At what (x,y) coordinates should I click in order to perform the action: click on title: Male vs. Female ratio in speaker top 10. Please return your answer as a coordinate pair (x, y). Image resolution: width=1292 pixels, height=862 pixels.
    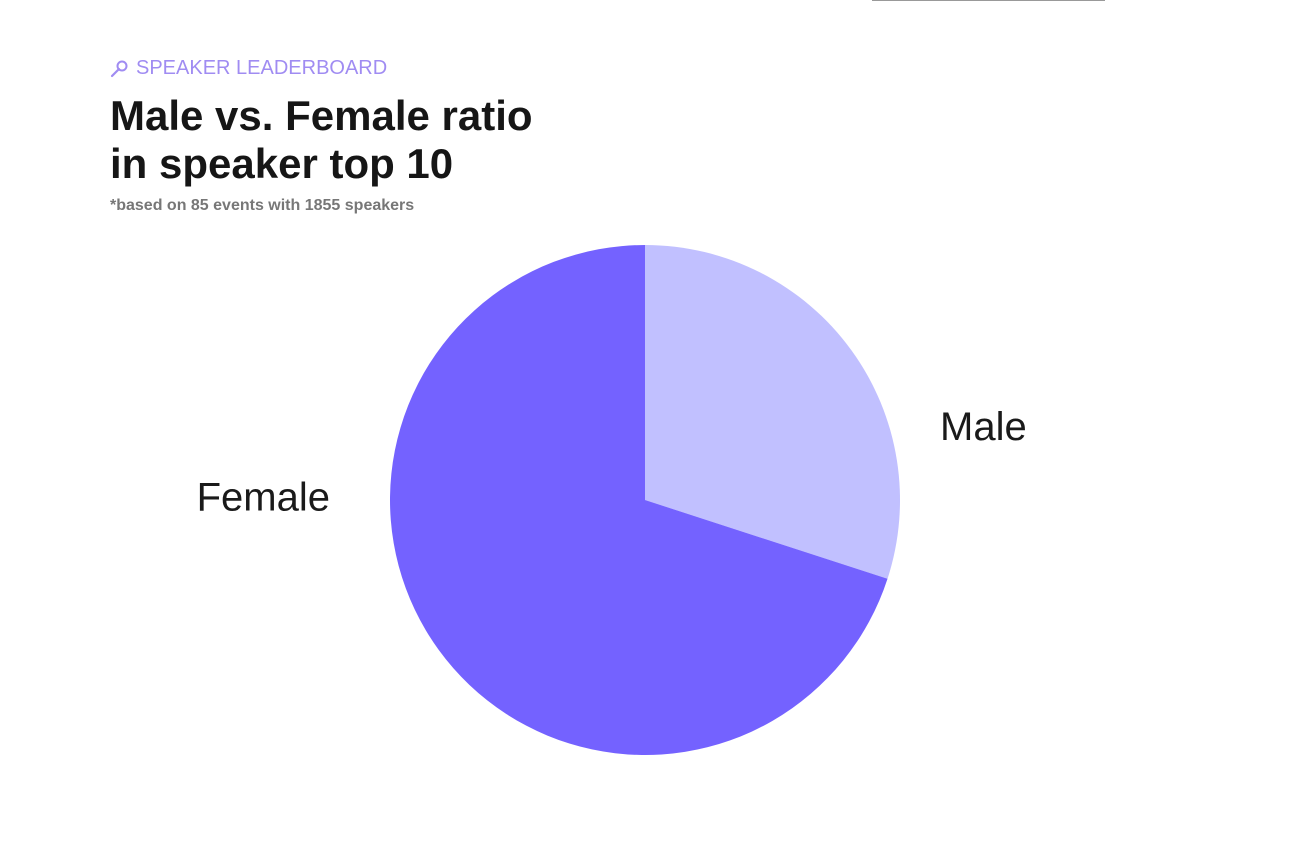
    Looking at the image, I should click on (321, 140).